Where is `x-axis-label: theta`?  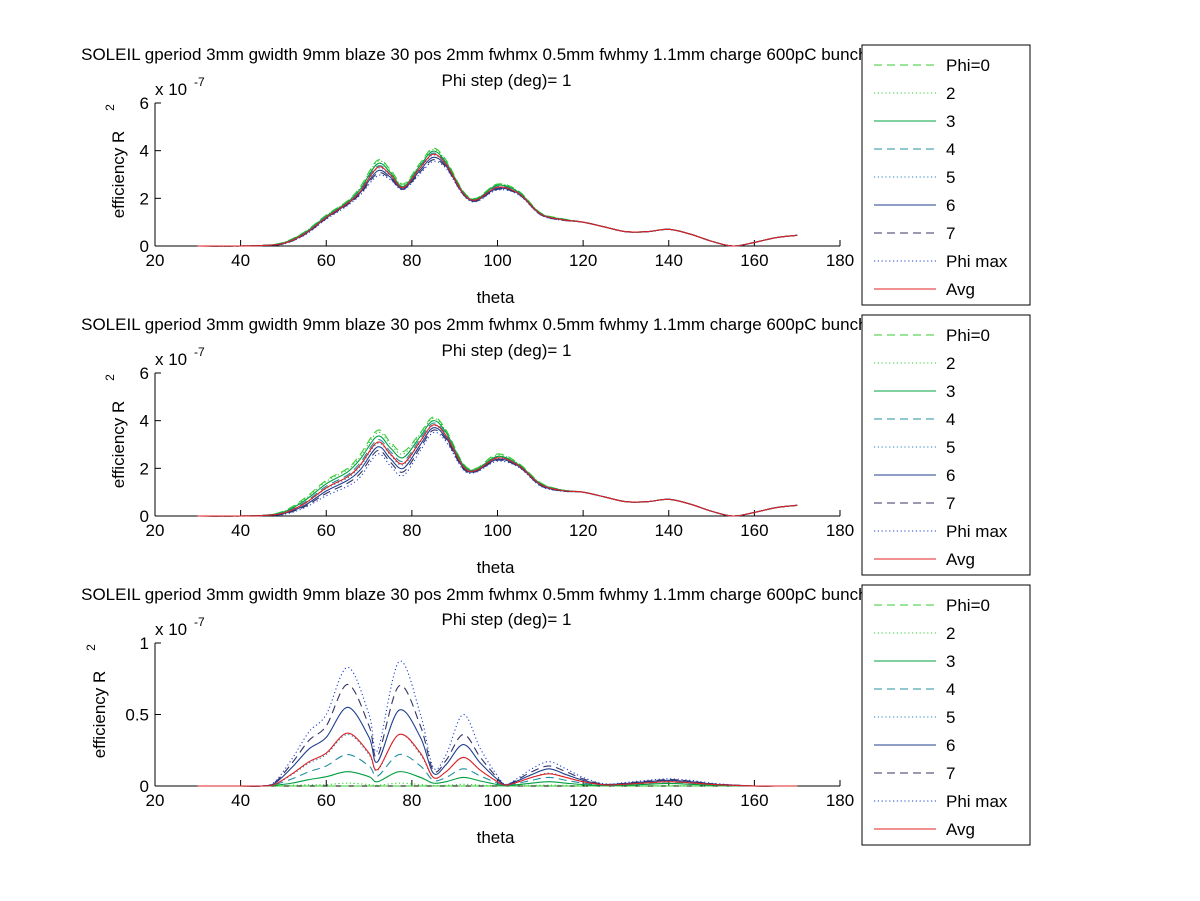
x-axis-label: theta is located at coordinates (496, 837).